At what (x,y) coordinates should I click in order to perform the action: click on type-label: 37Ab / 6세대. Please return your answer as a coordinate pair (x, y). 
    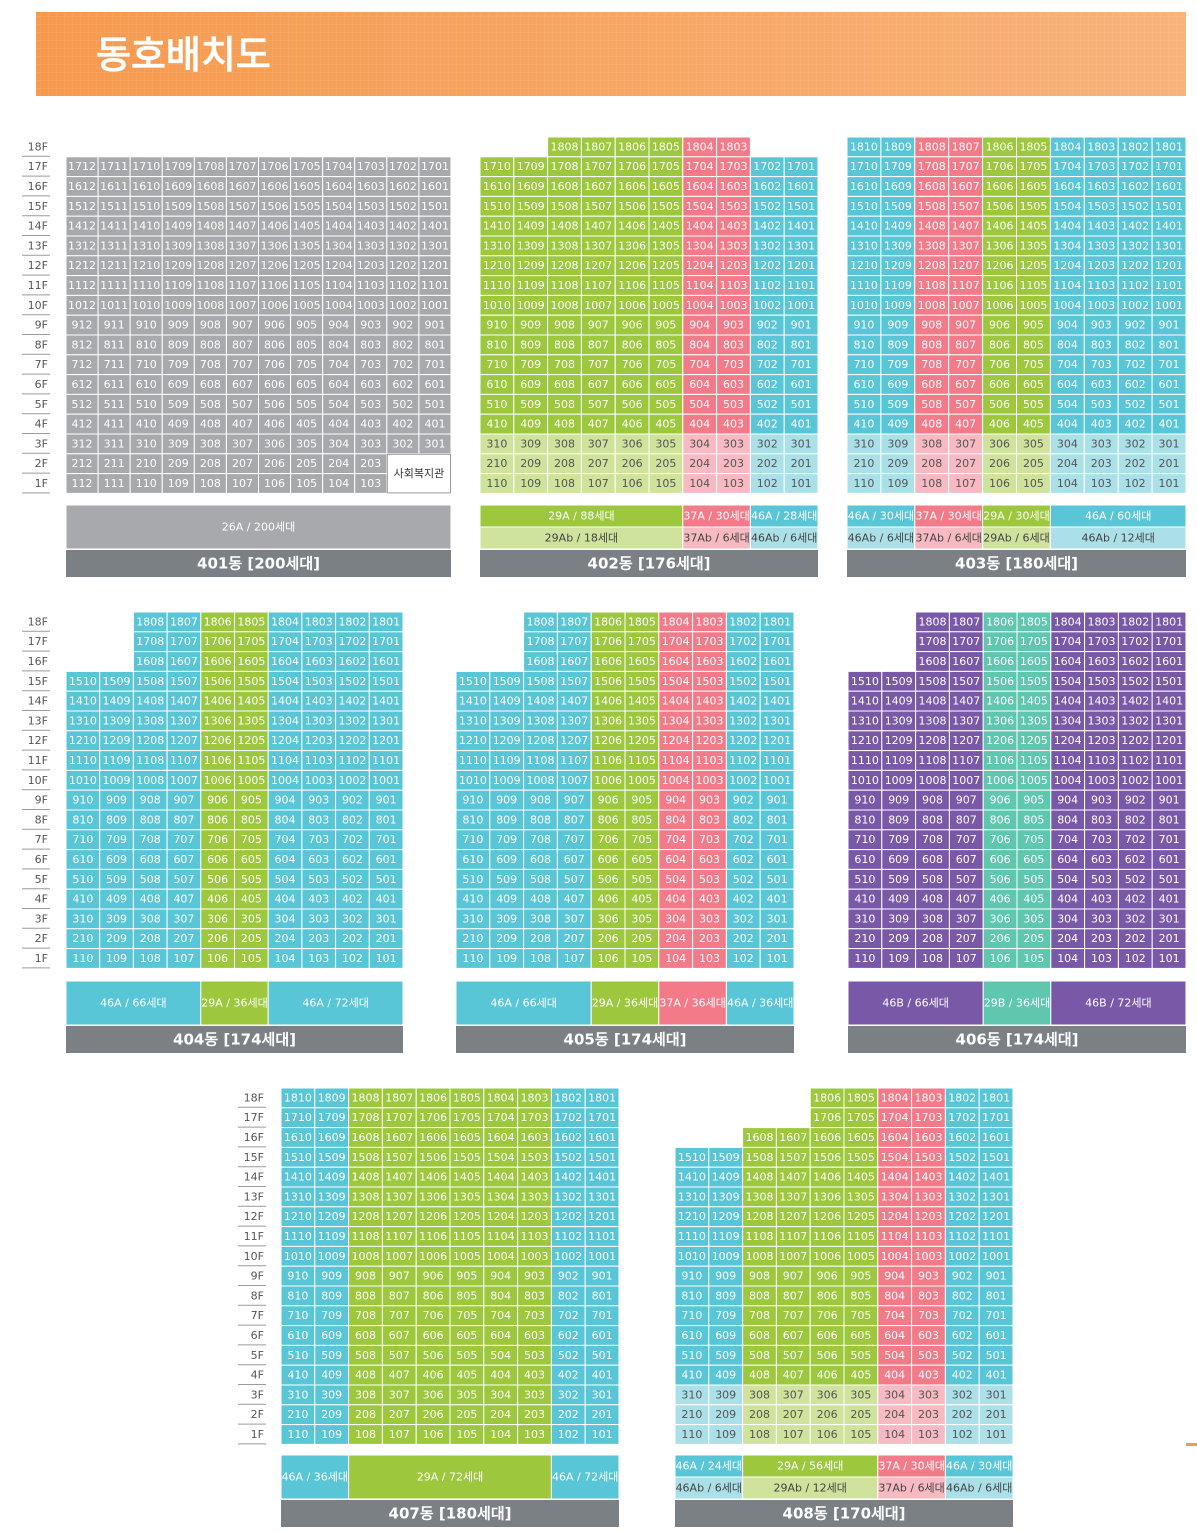
    Looking at the image, I should click on (948, 538).